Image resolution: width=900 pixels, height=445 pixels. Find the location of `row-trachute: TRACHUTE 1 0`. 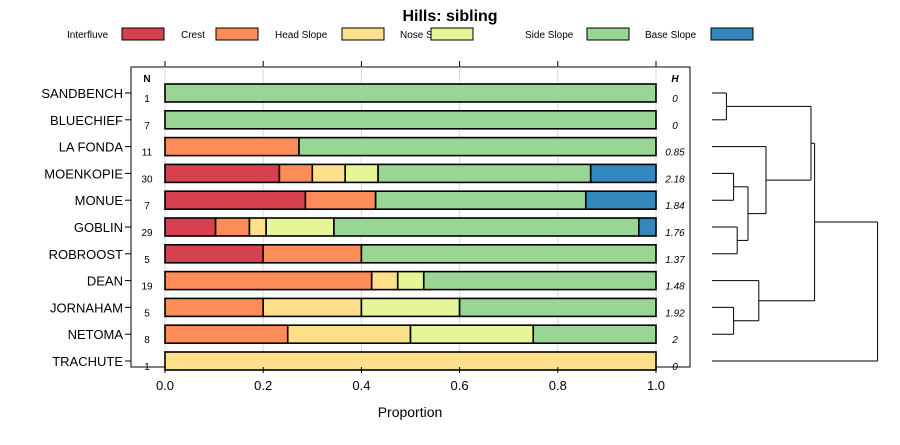

row-trachute: TRACHUTE 1 0 is located at coordinates (365, 362).